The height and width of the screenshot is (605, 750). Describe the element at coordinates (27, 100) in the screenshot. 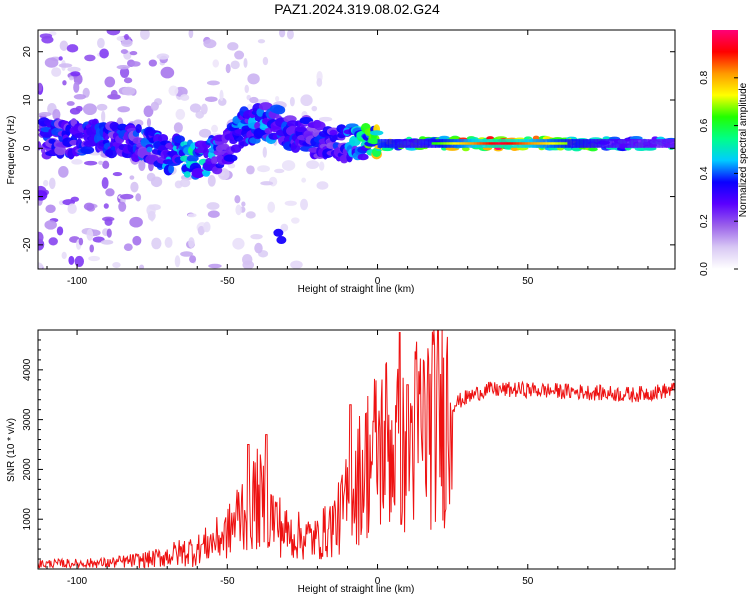

I see `spectrogram-y-tick-label: 10` at that location.